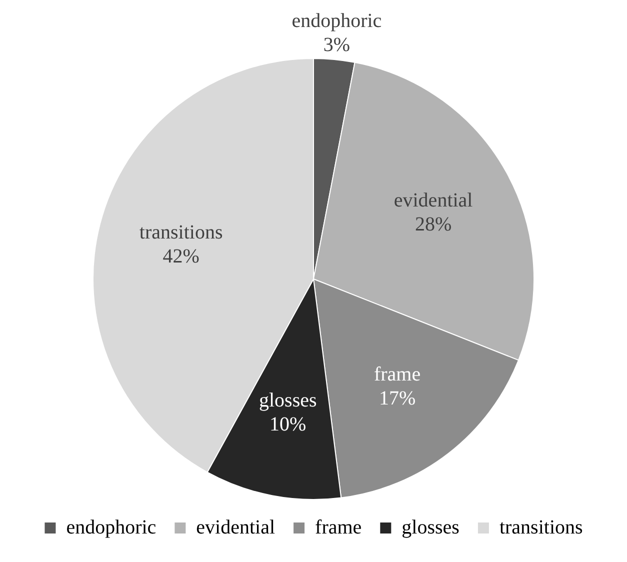 The height and width of the screenshot is (562, 627). Describe the element at coordinates (181, 232) in the screenshot. I see `slice-label: transitions` at that location.